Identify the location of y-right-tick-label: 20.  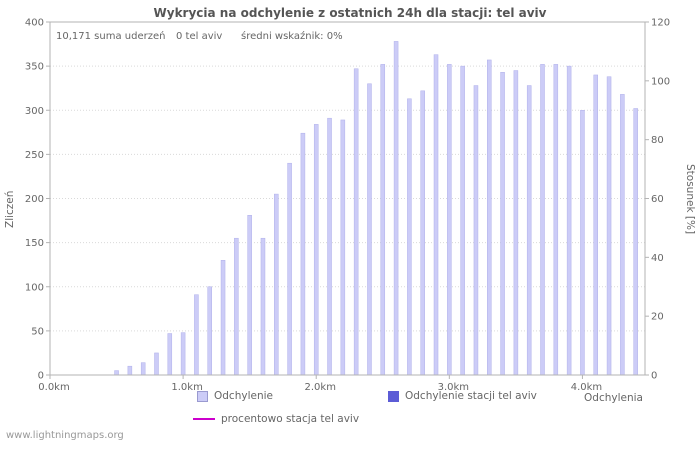
(657, 317).